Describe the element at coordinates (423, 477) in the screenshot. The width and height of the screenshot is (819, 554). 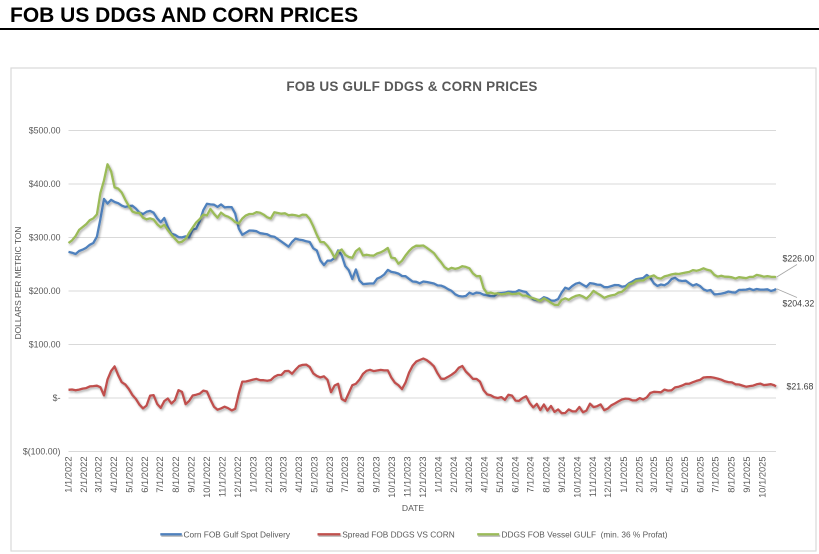
I see `svg-text: 12/1/2023` at that location.